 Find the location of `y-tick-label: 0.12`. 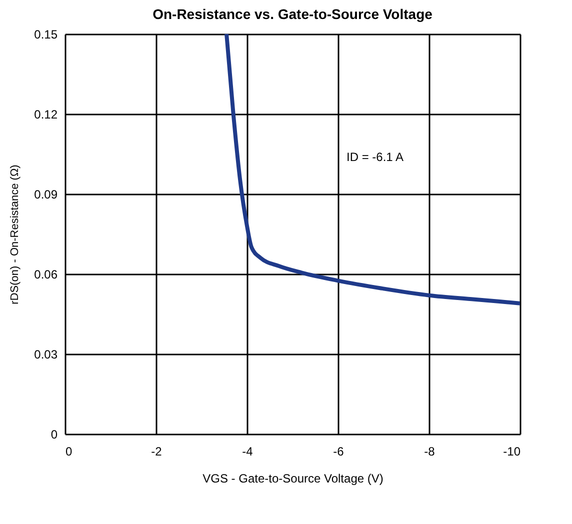

y-tick-label: 0.12 is located at coordinates (46, 115).